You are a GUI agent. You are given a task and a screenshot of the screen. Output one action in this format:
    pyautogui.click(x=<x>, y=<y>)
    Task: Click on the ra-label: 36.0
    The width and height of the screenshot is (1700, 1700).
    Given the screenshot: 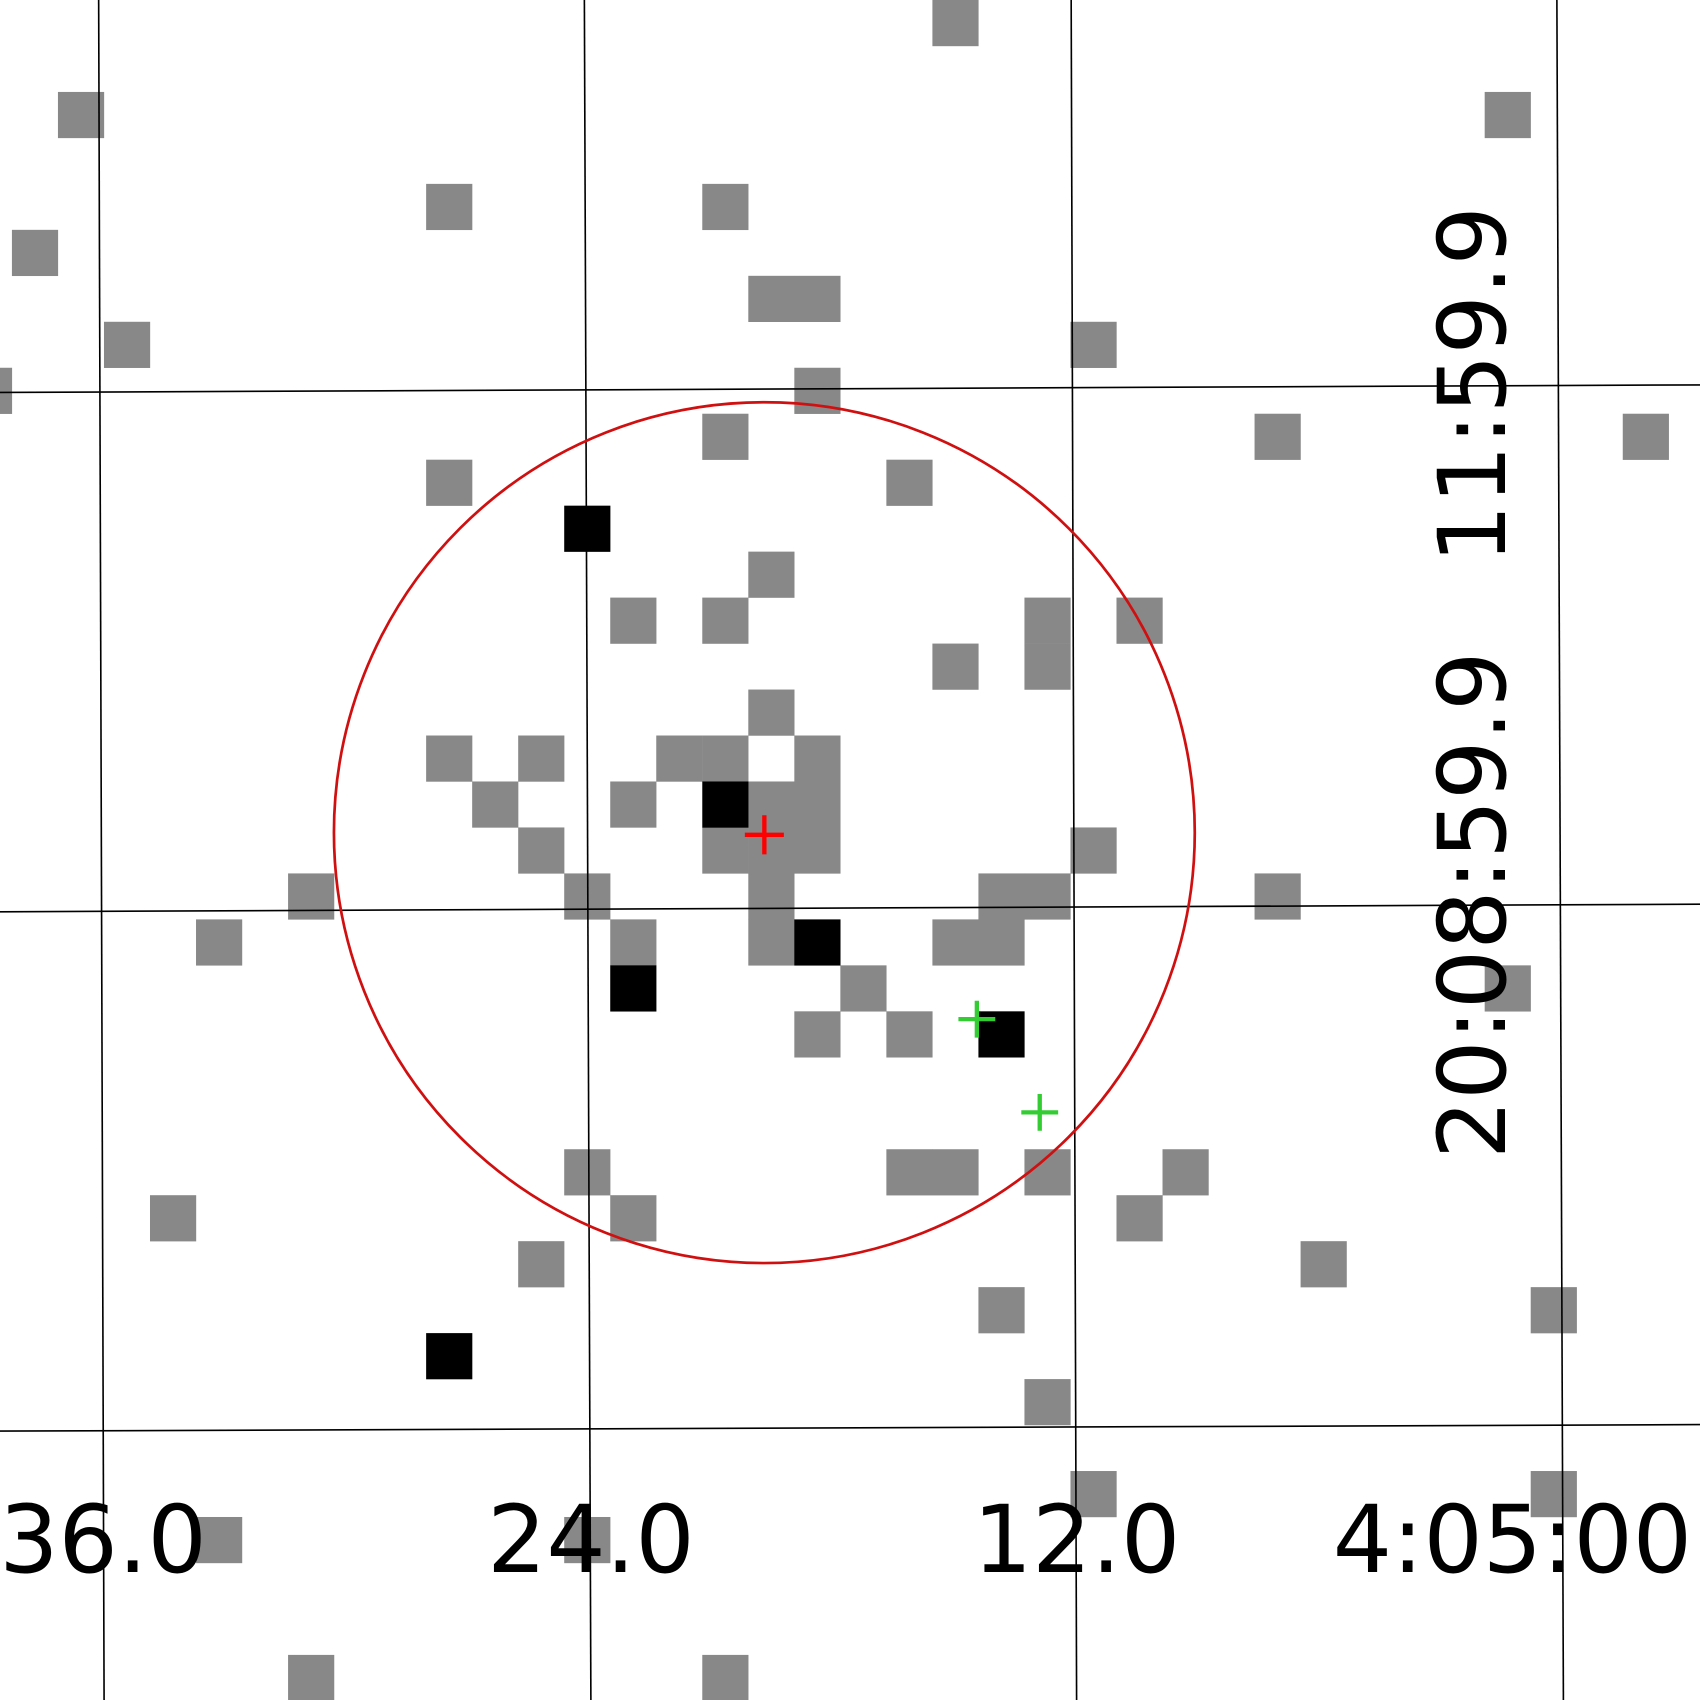 What is the action you would take?
    pyautogui.click(x=103, y=1539)
    